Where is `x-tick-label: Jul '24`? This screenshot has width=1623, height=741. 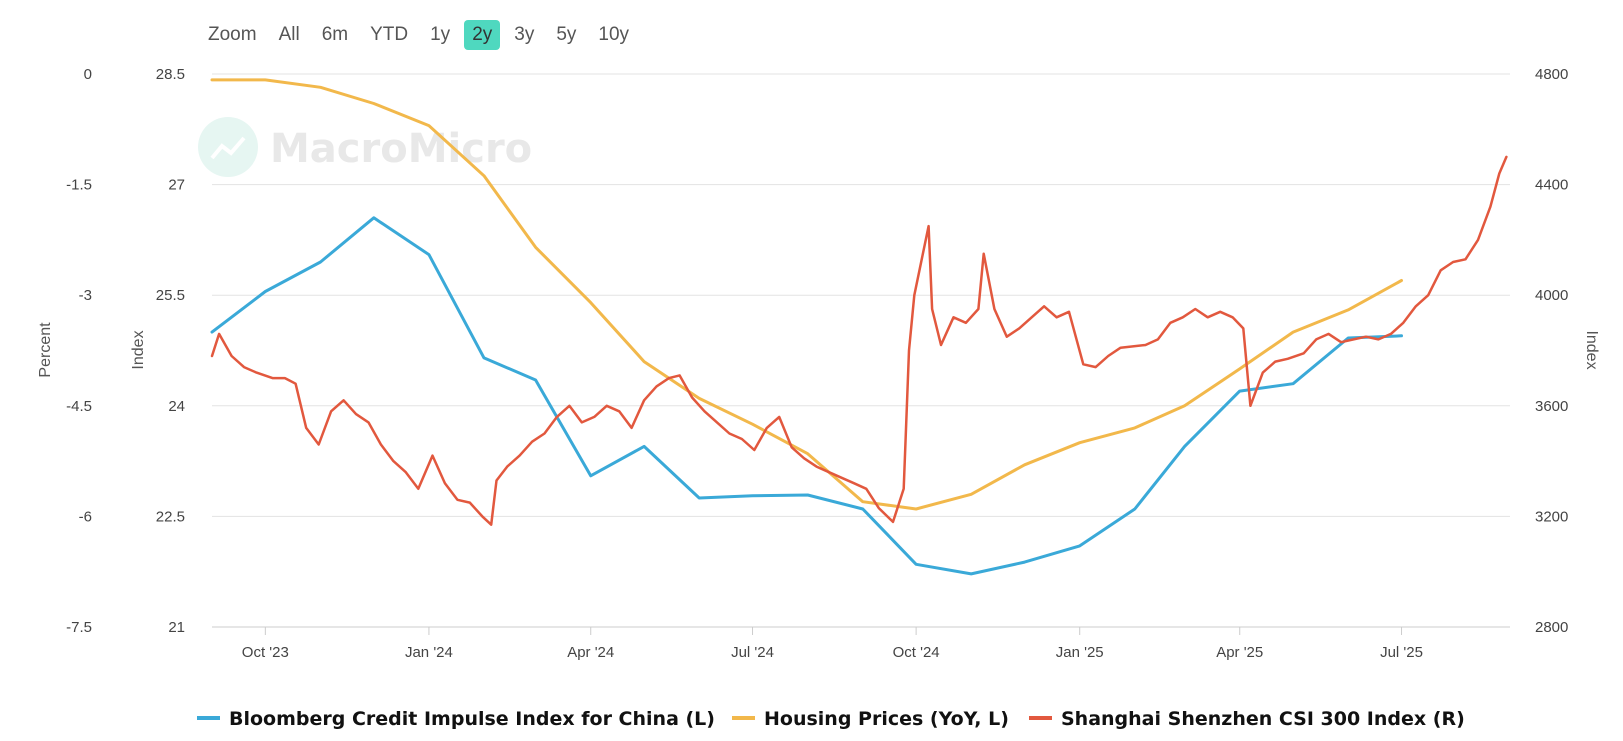 x-tick-label: Jul '24 is located at coordinates (752, 652).